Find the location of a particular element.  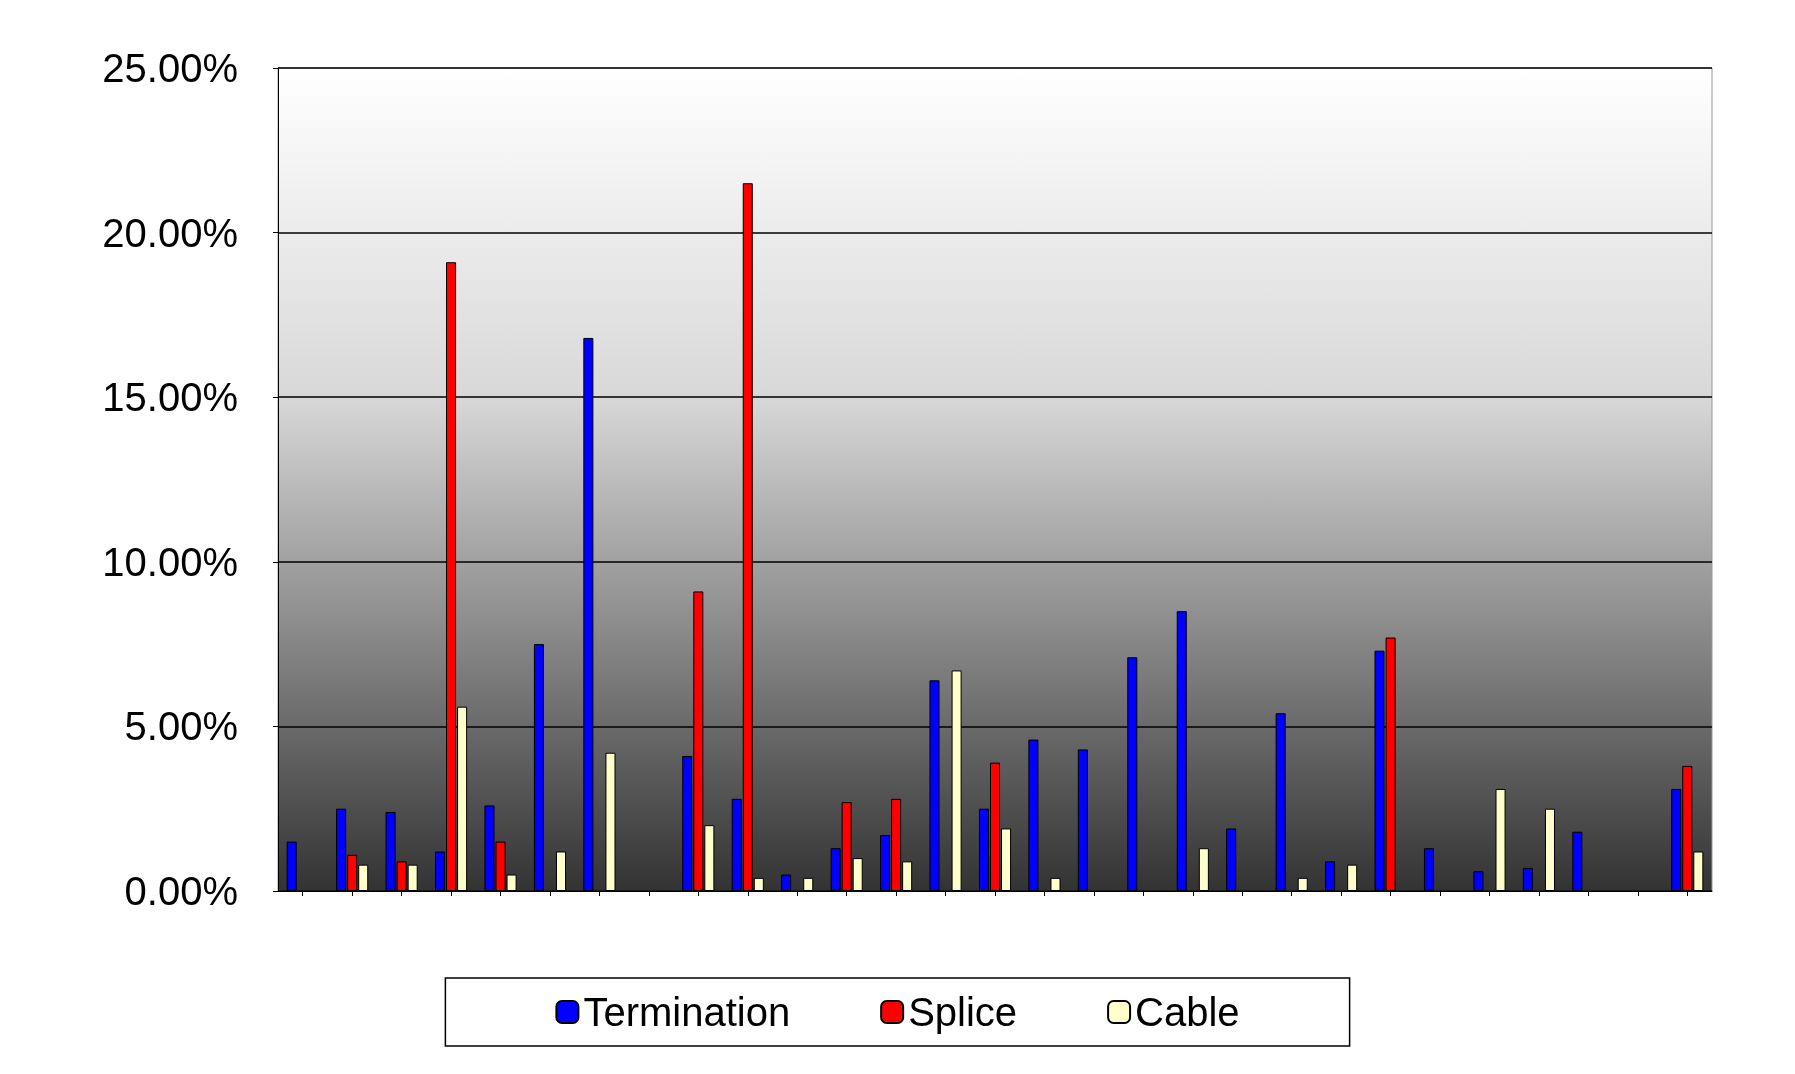

y-tick-label: 15.00% is located at coordinates (170, 397).